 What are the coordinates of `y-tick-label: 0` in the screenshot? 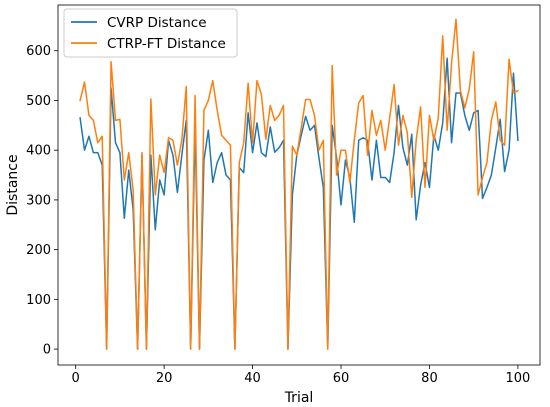 It's located at (47, 350).